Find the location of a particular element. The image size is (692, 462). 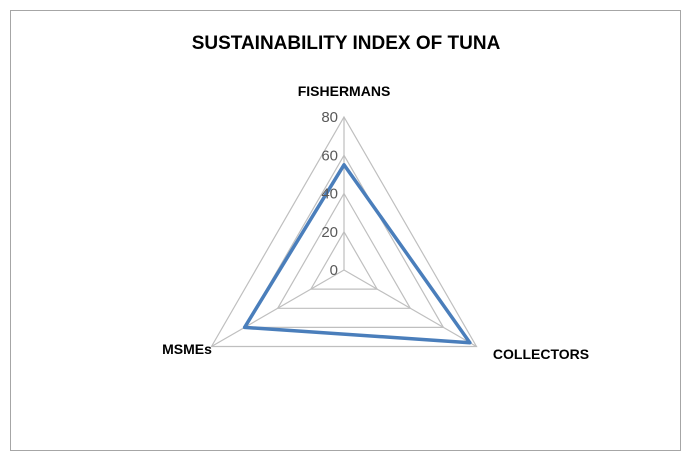

tick-labels: 0 20 40 60 80 is located at coordinates (329, 194).